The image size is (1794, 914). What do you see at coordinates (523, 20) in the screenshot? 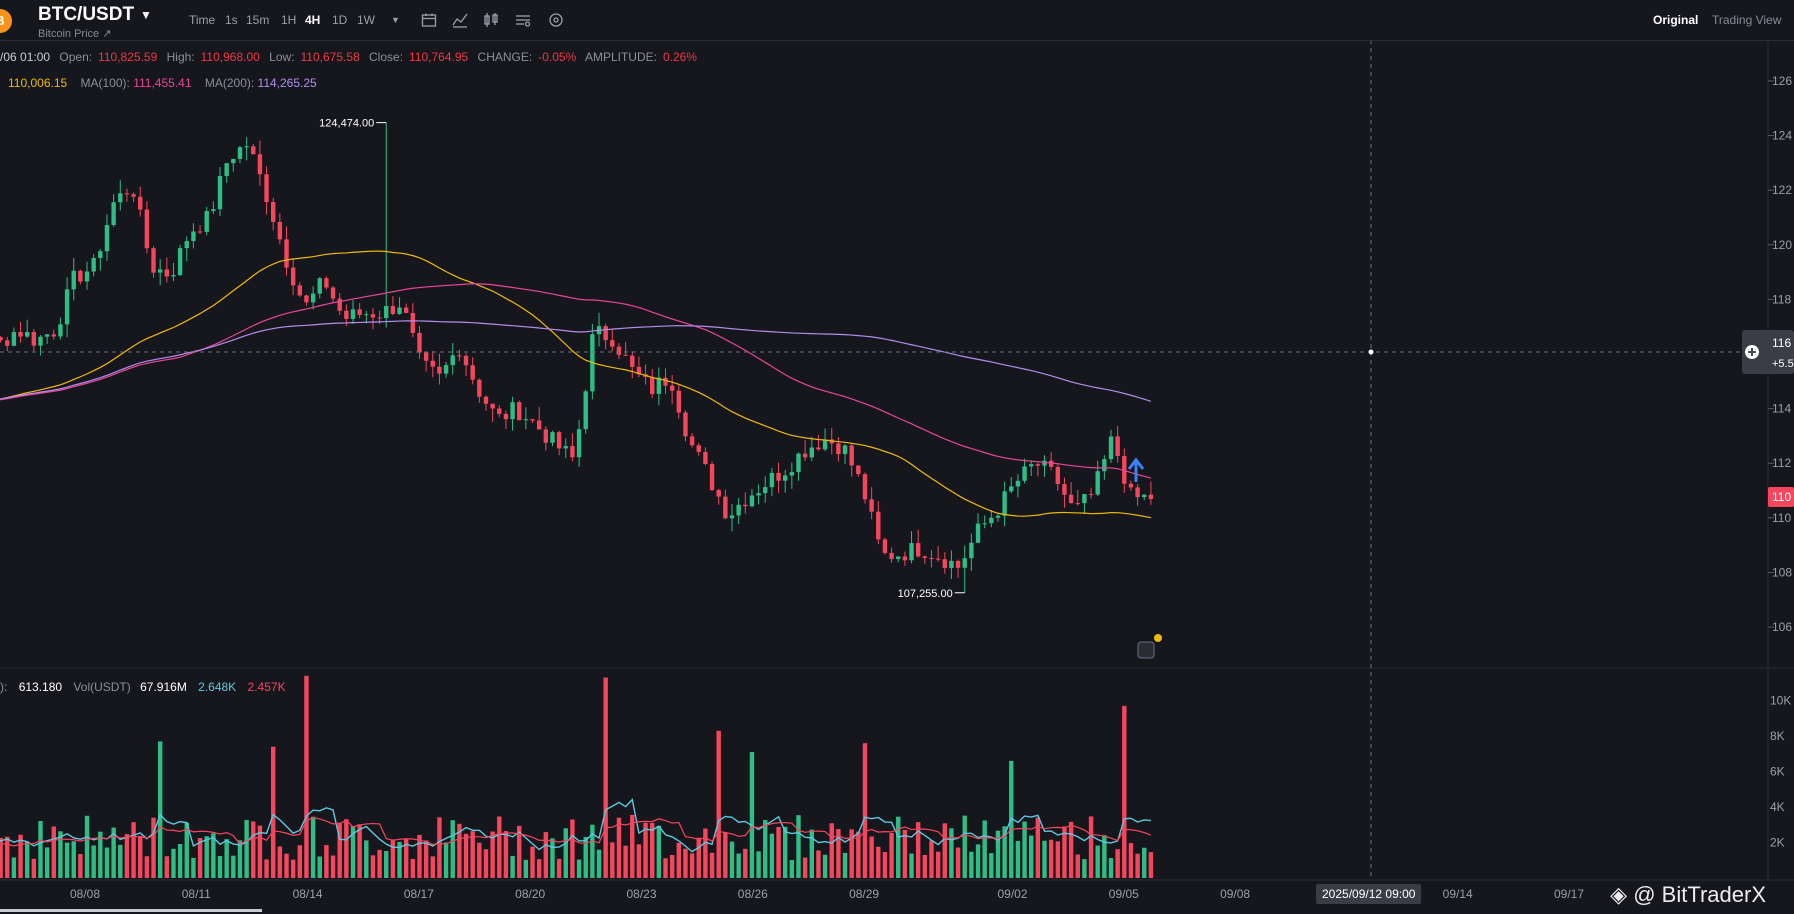
I see `chart-settings-icon` at bounding box center [523, 20].